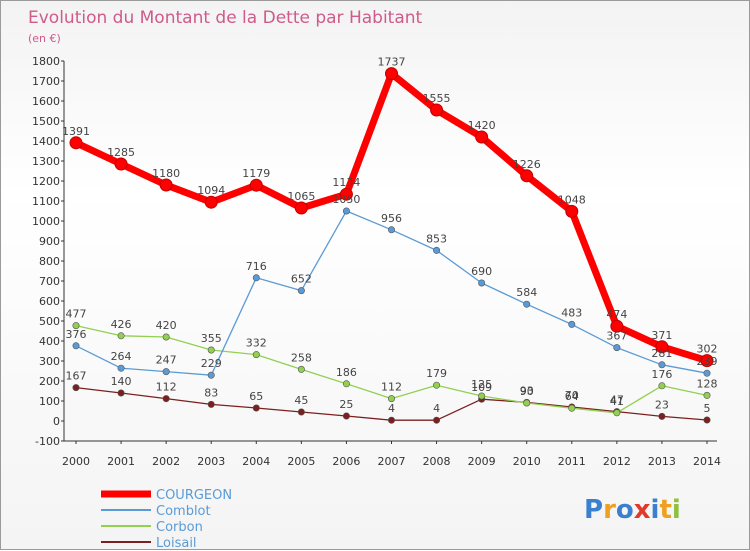 Image resolution: width=750 pixels, height=551 pixels. I want to click on data-label-comblot: 1050, so click(346, 199).